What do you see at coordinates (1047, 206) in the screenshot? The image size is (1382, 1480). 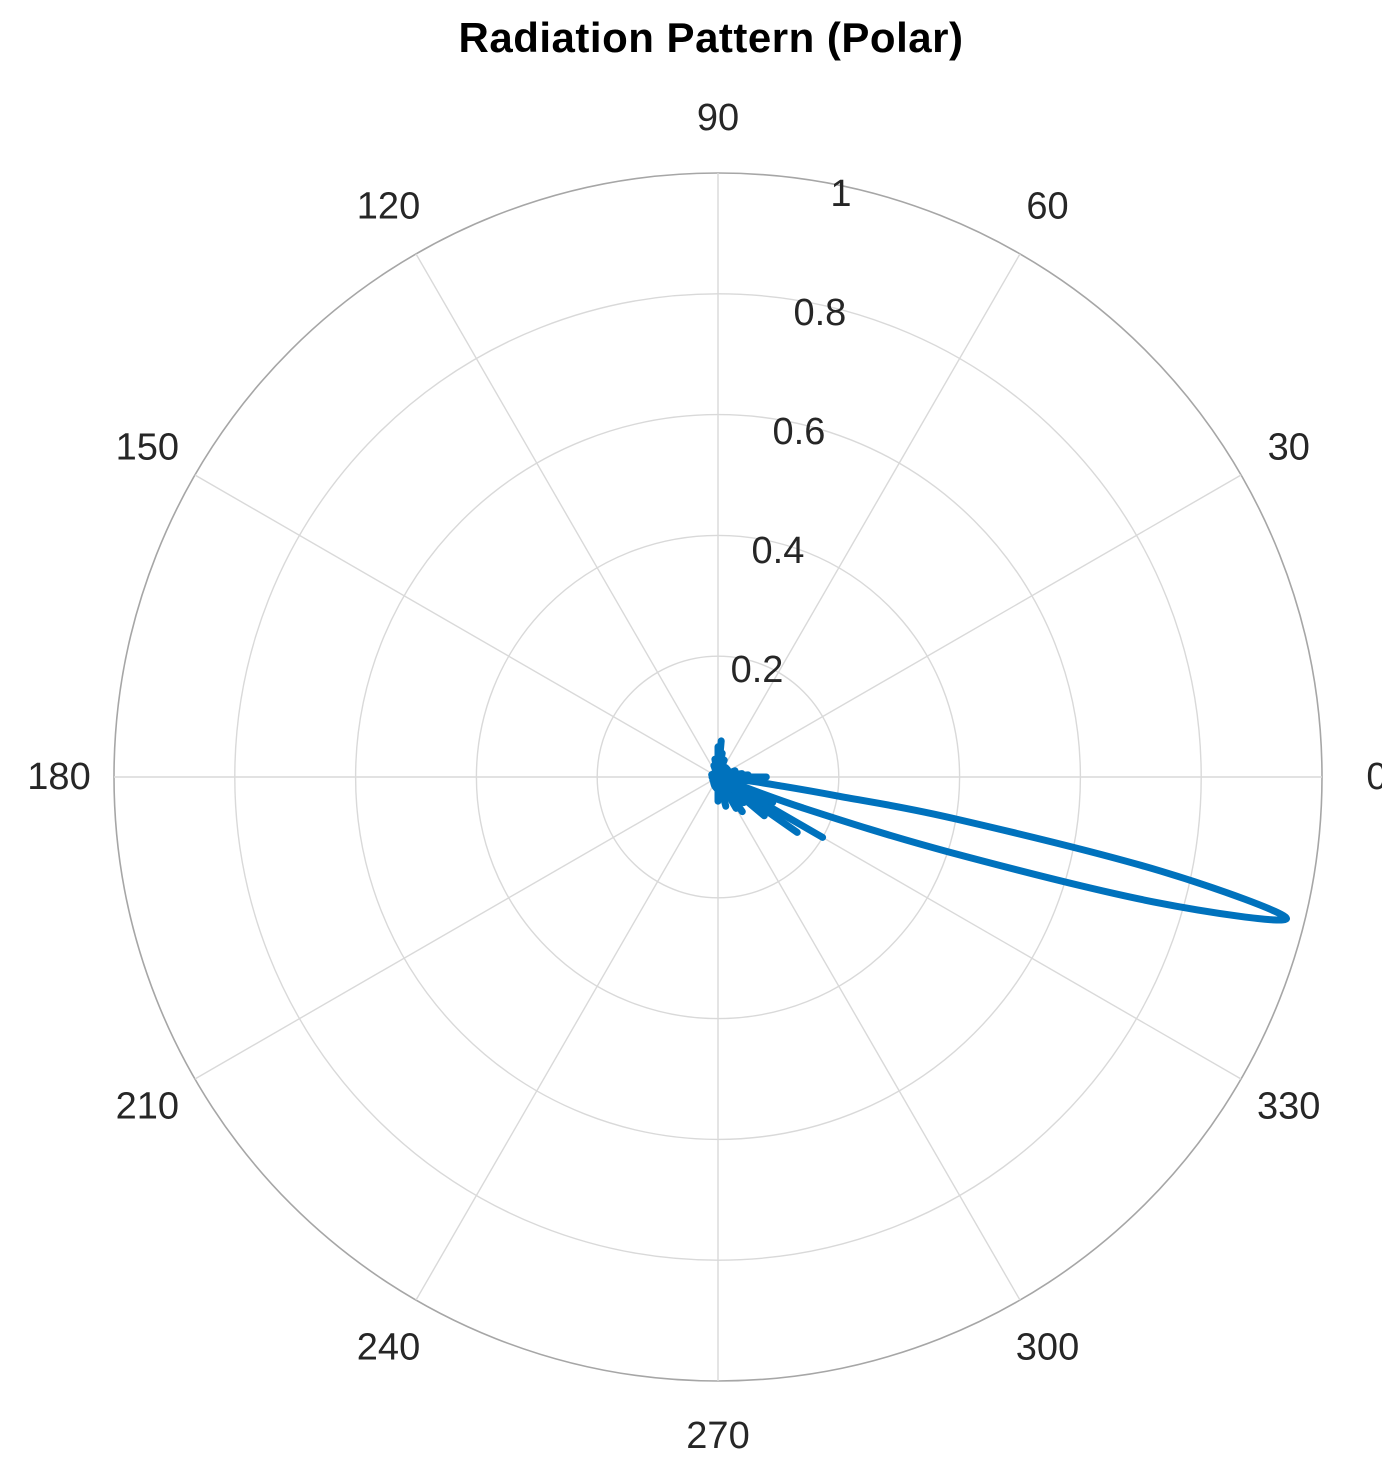 I see `theta-tick-label-60: 60` at bounding box center [1047, 206].